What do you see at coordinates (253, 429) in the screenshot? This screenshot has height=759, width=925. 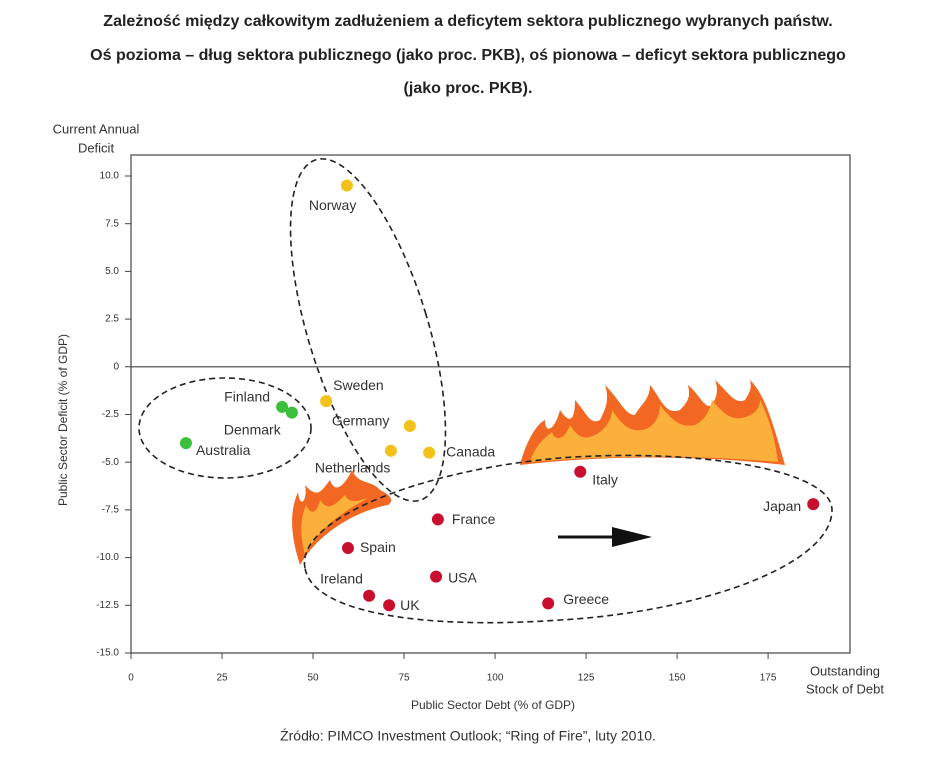 I see `point-label: Denmark` at bounding box center [253, 429].